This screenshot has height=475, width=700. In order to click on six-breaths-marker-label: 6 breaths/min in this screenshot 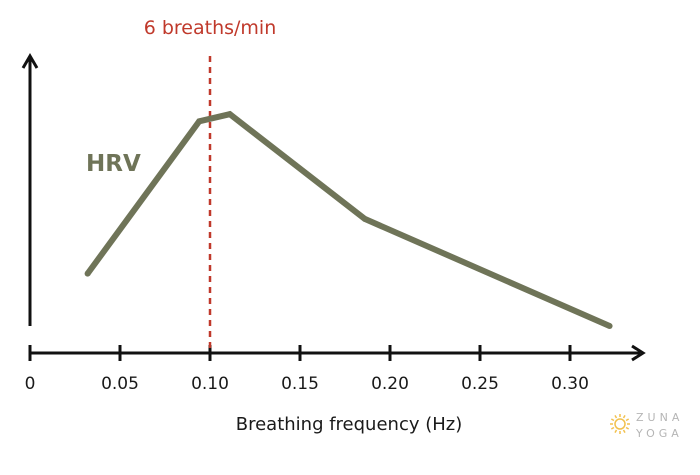, I will do `click(210, 28)`.